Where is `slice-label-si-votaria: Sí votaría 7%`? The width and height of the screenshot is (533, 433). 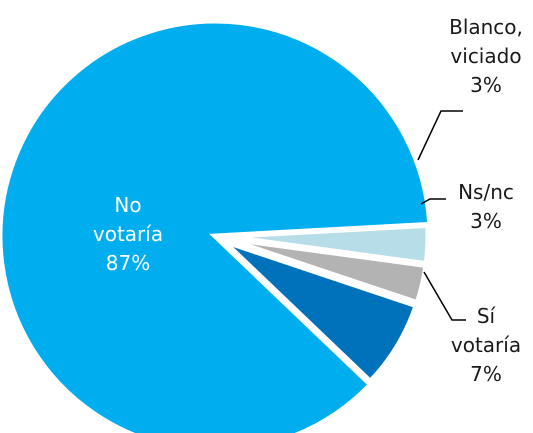
slice-label-si-votaria: Sí votaría 7% is located at coordinates (486, 345).